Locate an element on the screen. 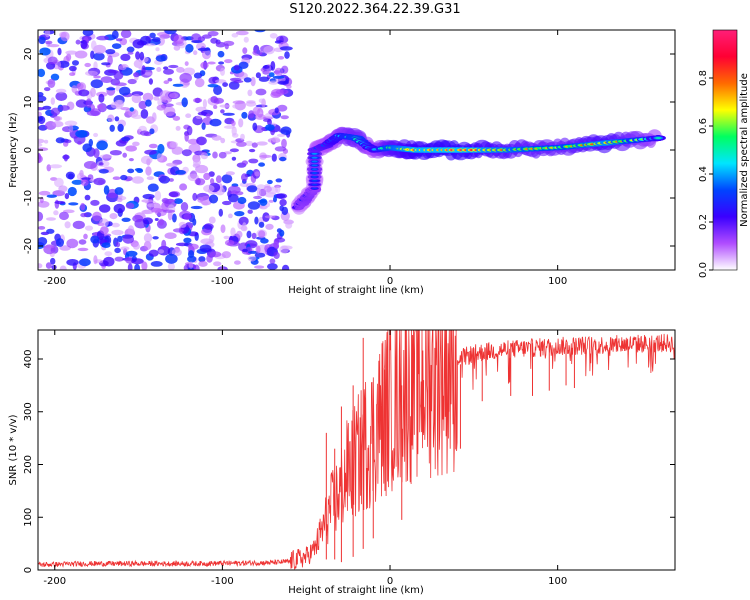 The image size is (750, 600). snr-y-axis-label: SNR (10 * v/v) is located at coordinates (13, 449).